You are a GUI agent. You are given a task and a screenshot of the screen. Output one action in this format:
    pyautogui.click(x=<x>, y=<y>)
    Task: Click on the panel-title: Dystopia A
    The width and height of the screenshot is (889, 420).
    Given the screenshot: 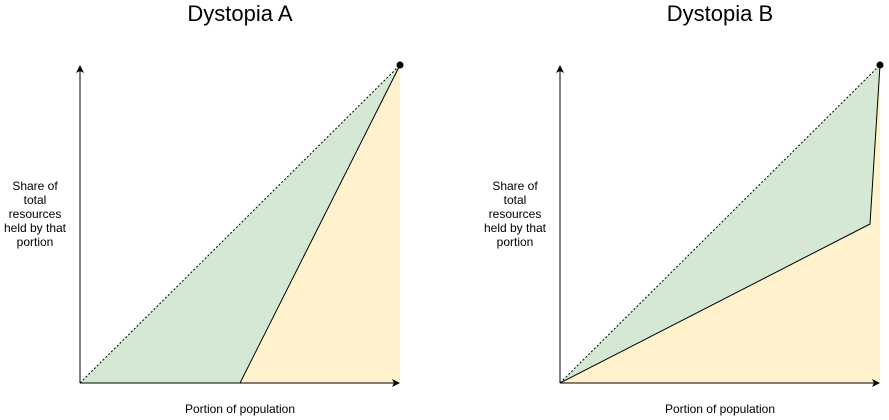 What is the action you would take?
    pyautogui.click(x=239, y=13)
    